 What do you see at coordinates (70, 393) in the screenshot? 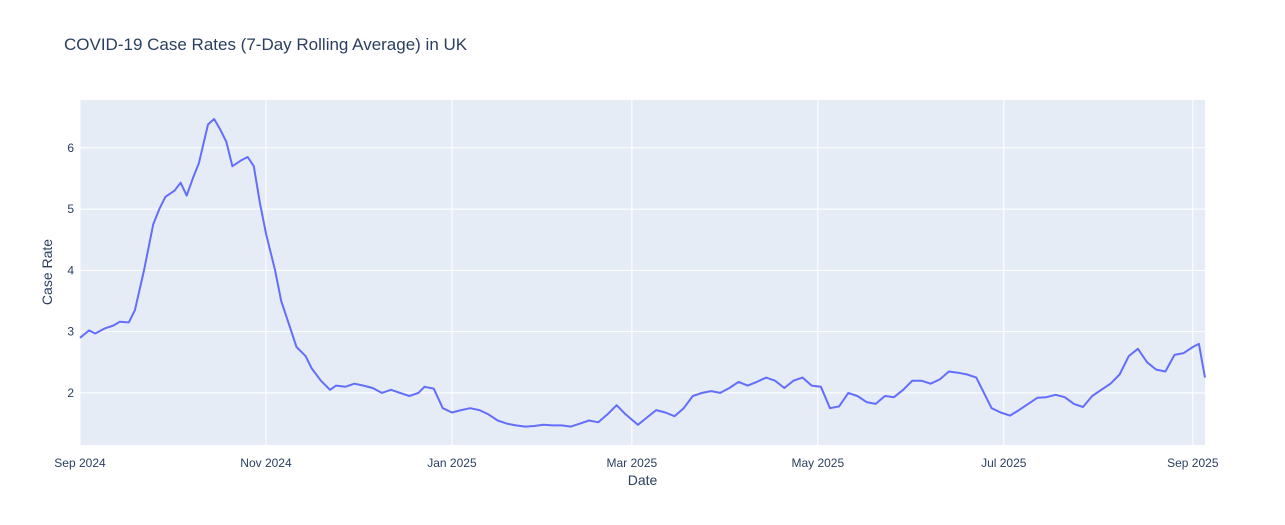
I see `y-tick-label: 2` at bounding box center [70, 393].